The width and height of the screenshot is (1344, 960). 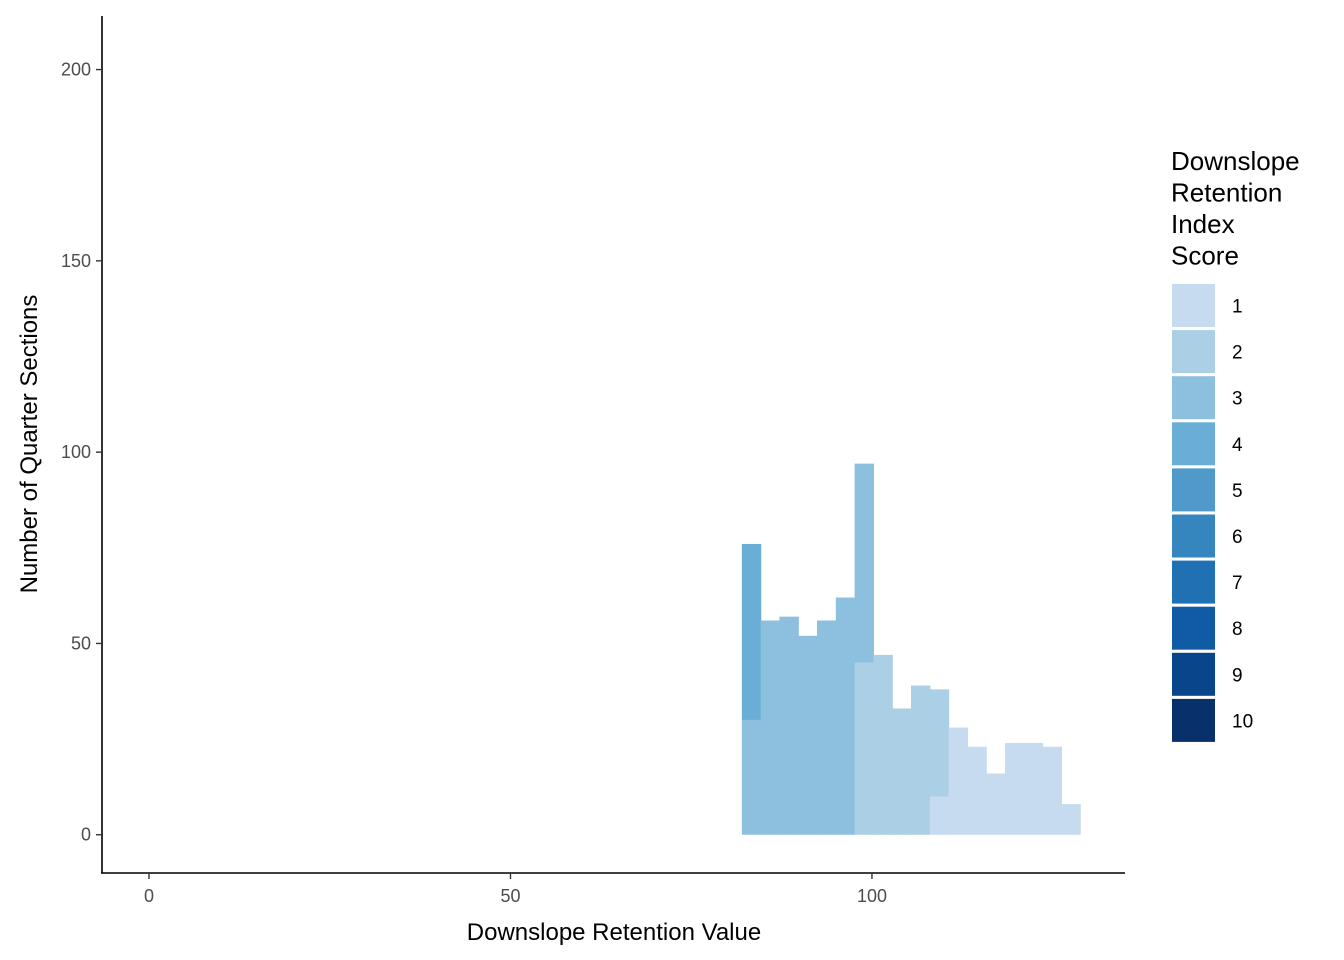 What do you see at coordinates (76, 261) in the screenshot?
I see `y-tick-label: 150` at bounding box center [76, 261].